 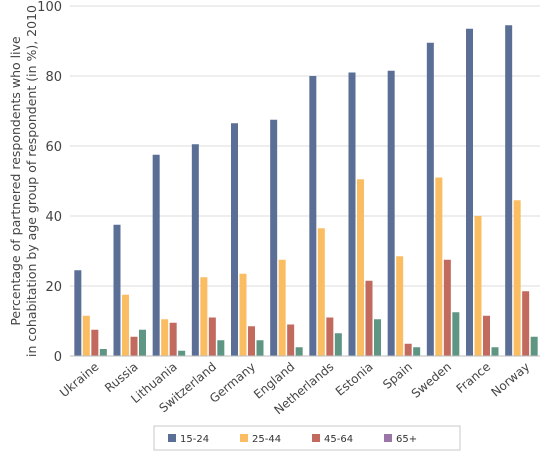 I want to click on x-tick-label: Estonia, so click(x=354, y=379).